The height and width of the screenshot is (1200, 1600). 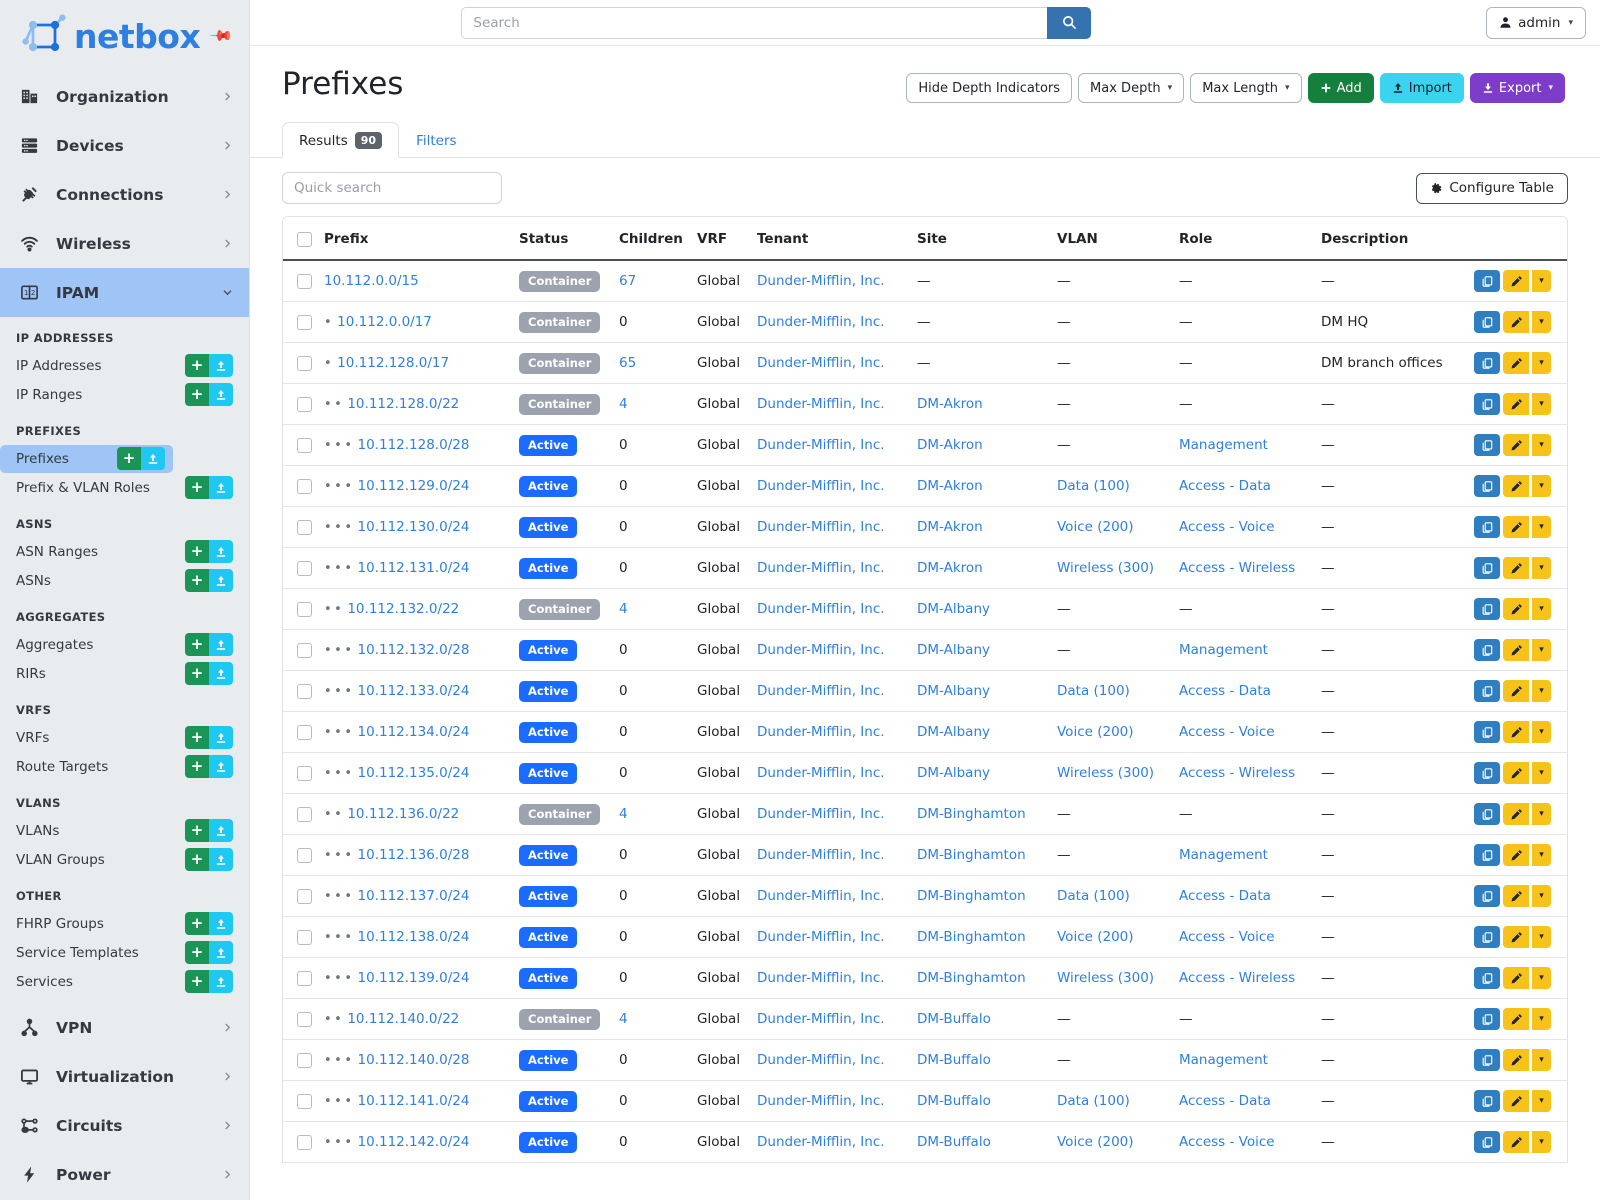 What do you see at coordinates (623, 404) in the screenshot?
I see `children-count: 4` at bounding box center [623, 404].